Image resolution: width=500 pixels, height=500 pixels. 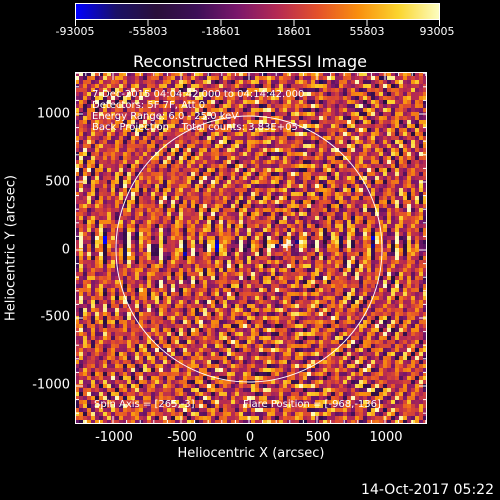 I want to click on colorbar-tick-label: 18601, so click(x=294, y=31).